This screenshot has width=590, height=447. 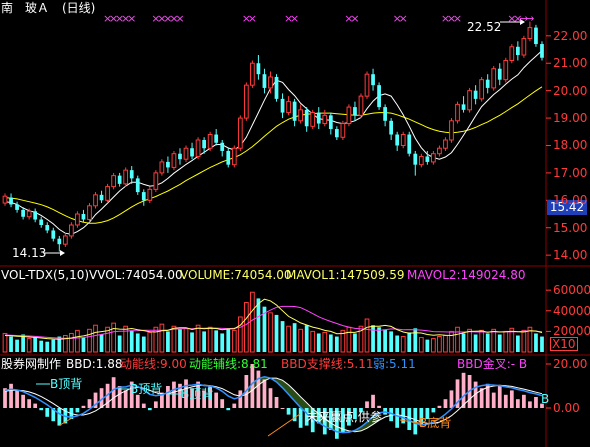 I want to click on signal-marker-arrow: →, so click(x=529, y=18).